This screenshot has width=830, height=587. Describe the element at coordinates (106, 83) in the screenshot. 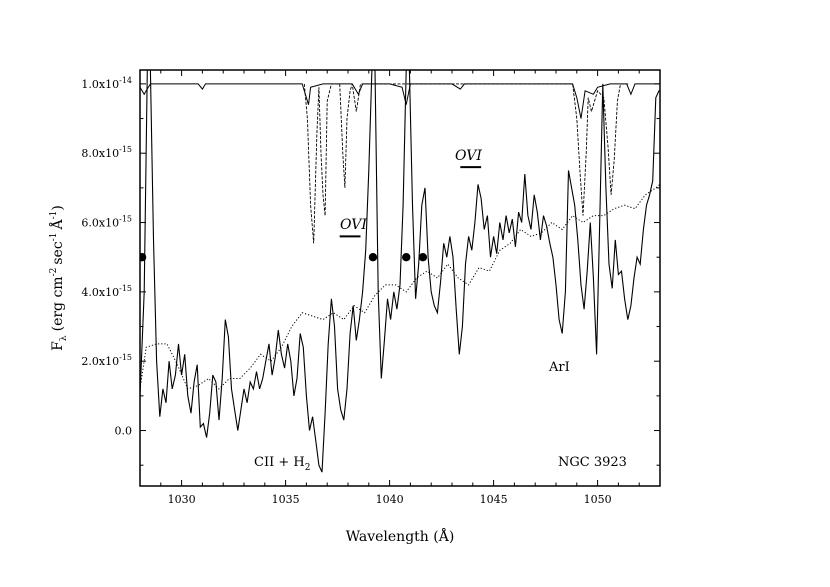

I see `y-tick-label: 1.0x10⁻¹⁴` at that location.